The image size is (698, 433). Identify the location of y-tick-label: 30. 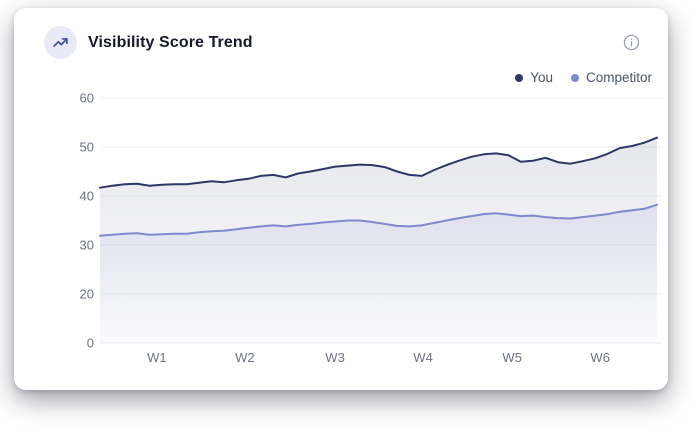
(87, 245).